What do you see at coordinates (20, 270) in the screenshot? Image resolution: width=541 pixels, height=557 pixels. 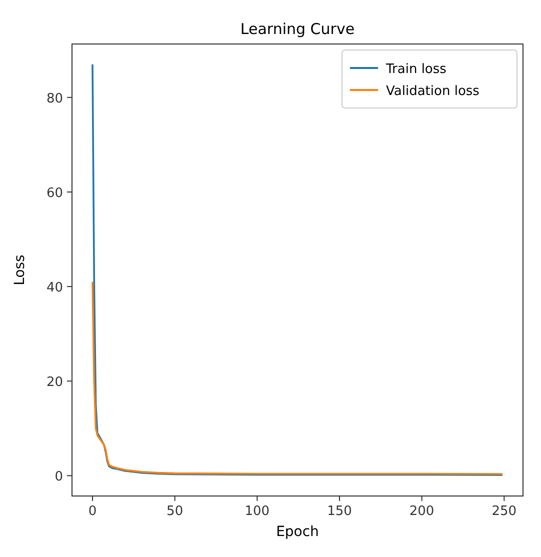 I see `y-axis-title: Loss` at bounding box center [20, 270].